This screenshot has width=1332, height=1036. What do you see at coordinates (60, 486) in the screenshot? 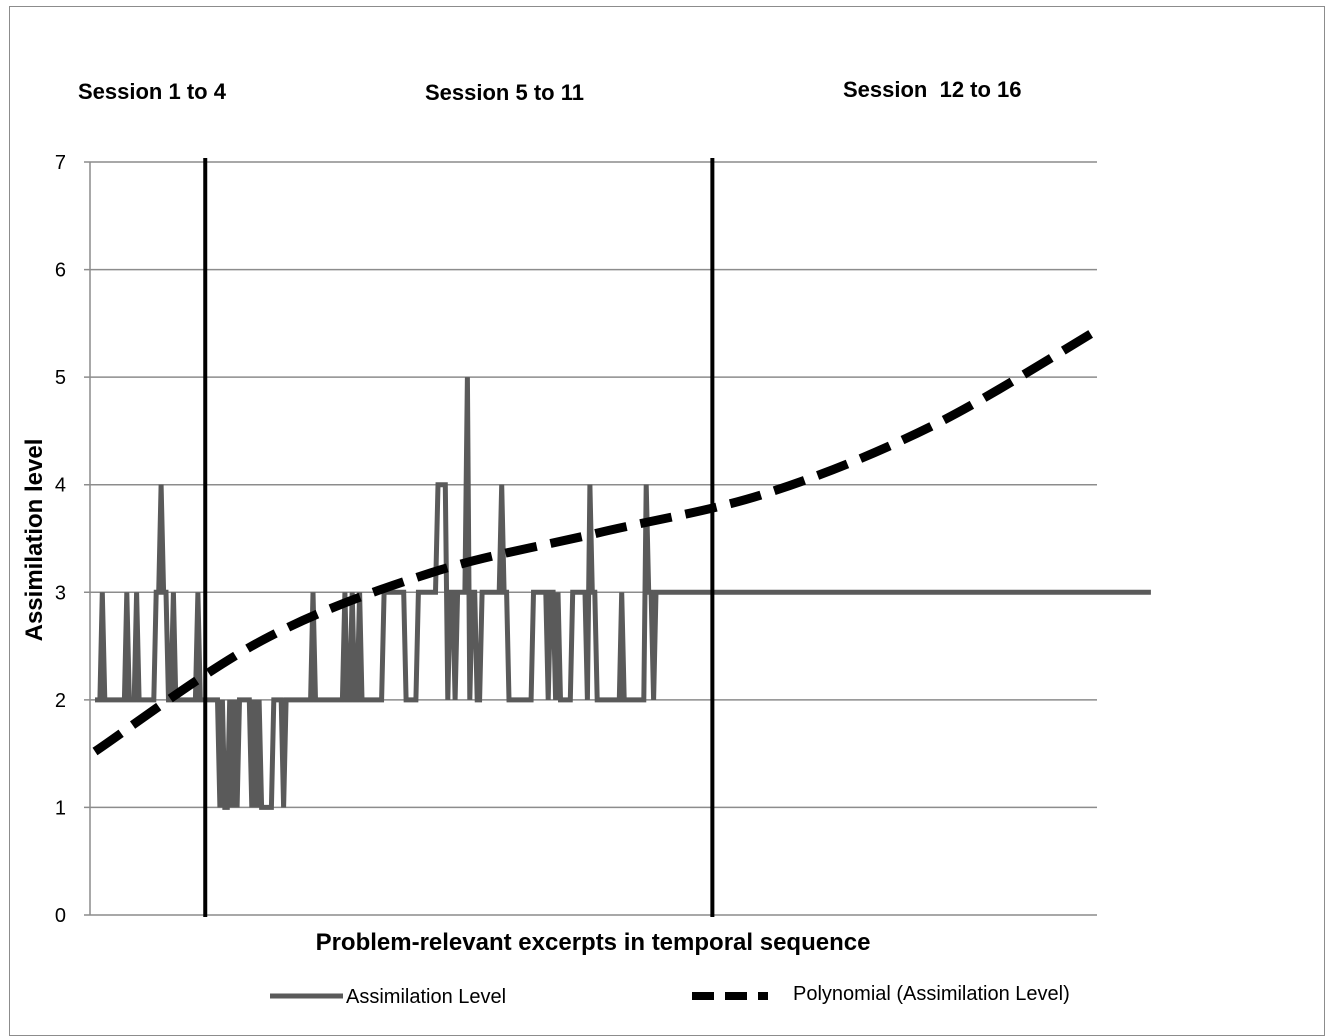
I see `y-tick-label-4: 4` at bounding box center [60, 486].